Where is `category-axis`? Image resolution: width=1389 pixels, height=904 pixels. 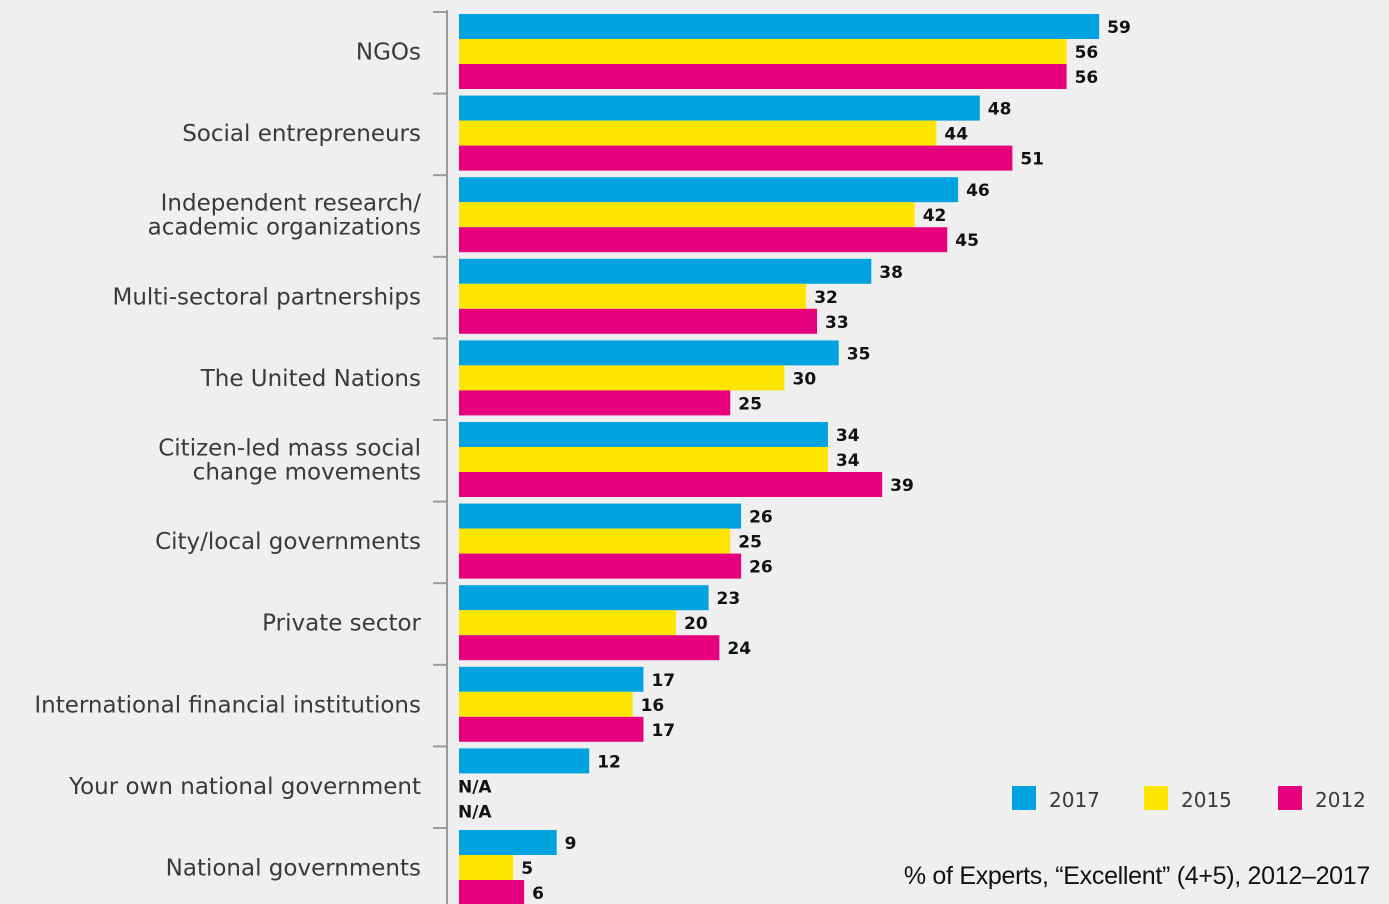 category-axis is located at coordinates (440, 457).